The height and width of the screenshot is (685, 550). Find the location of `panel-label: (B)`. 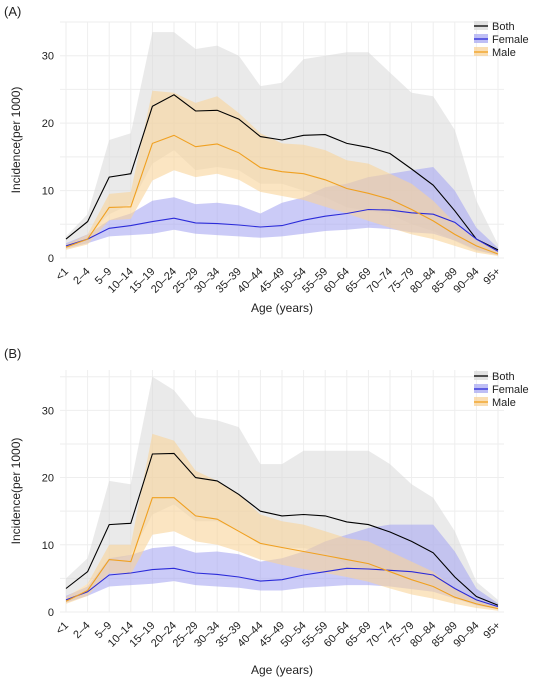

panel-label: (B) is located at coordinates (12, 353).